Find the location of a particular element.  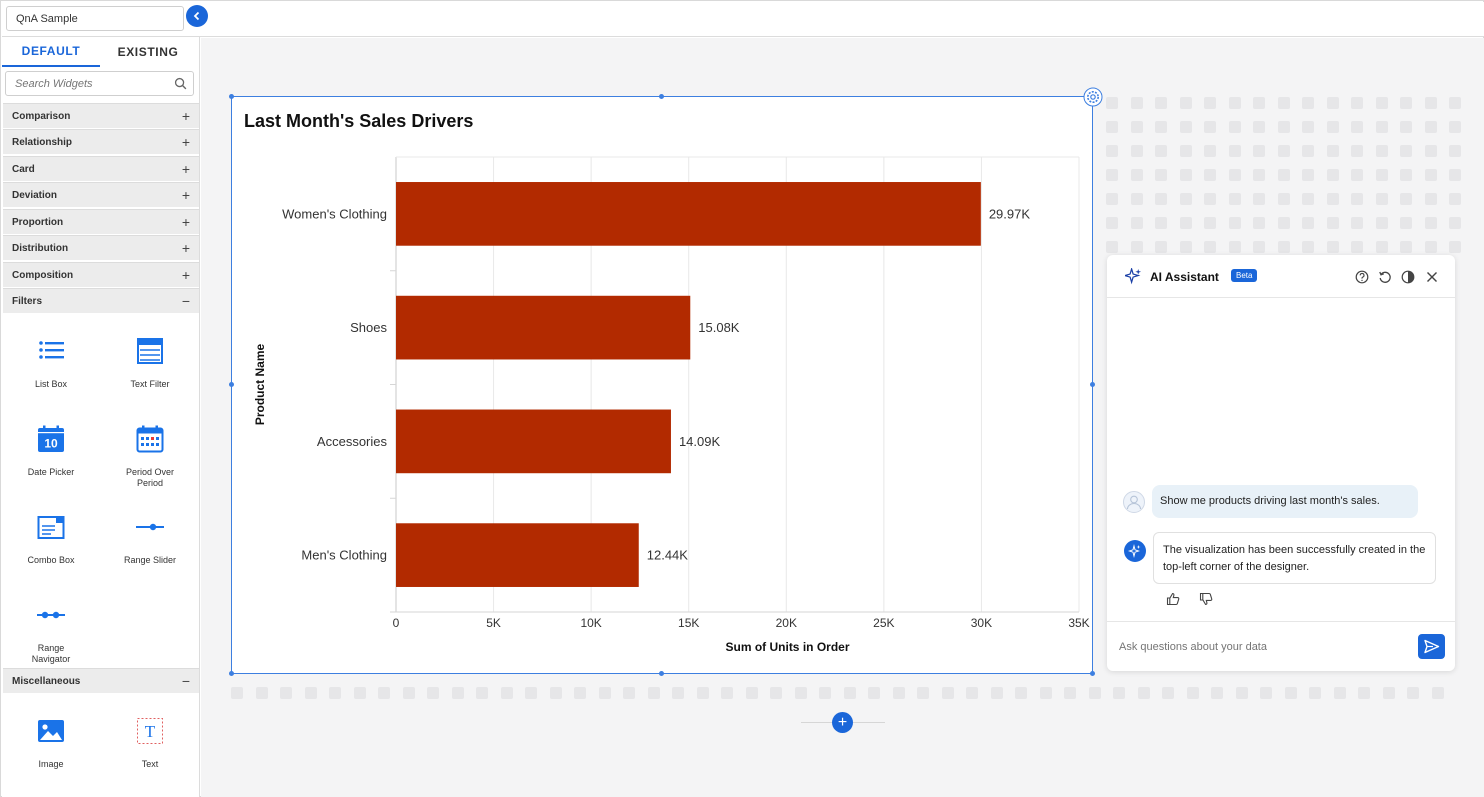

tab-existing: EXISTING is located at coordinates (148, 52).